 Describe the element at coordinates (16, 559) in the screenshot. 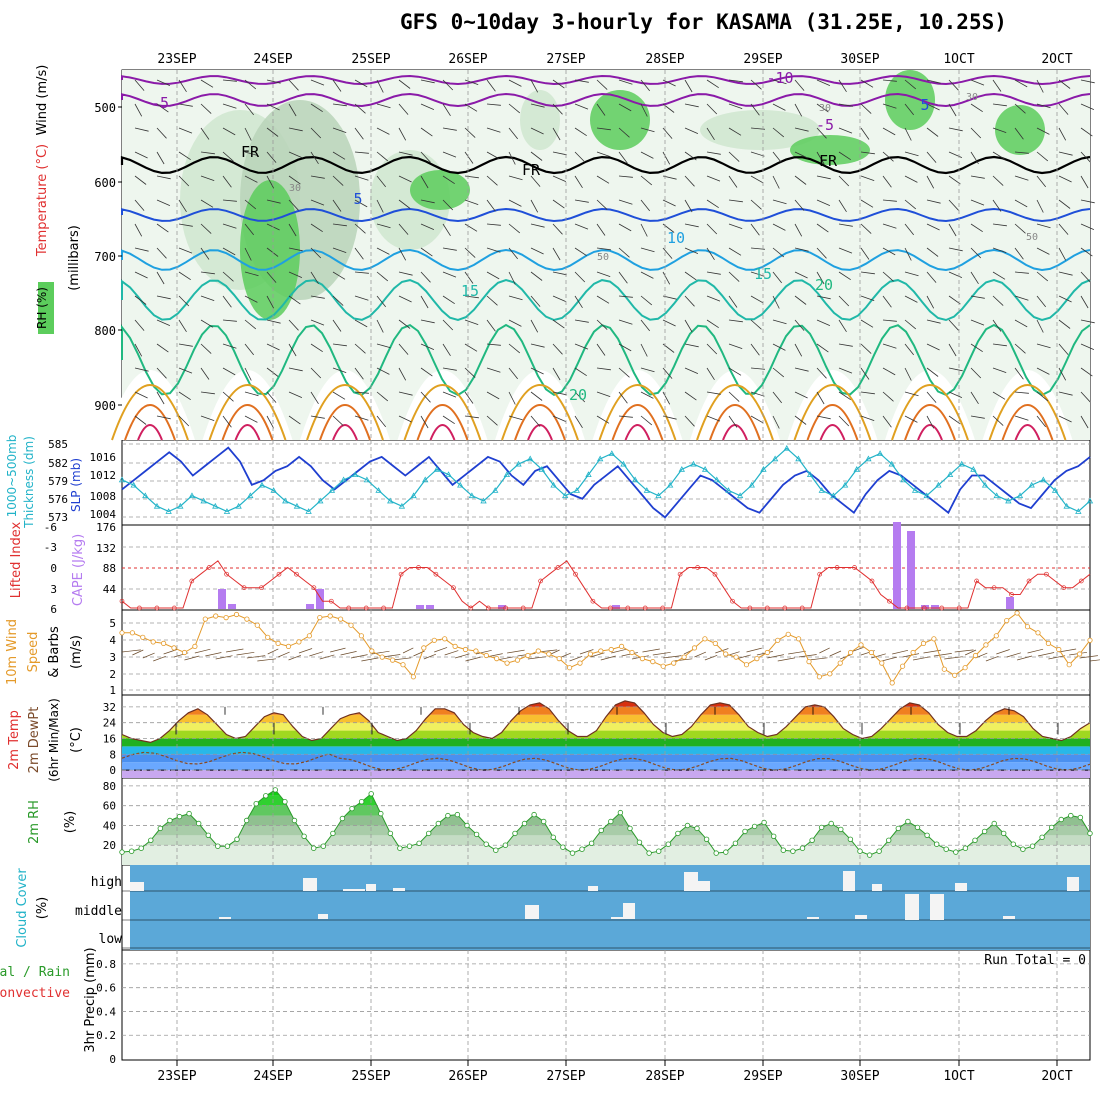

I see `cape-ylabel-lifted: Lifted Index` at that location.